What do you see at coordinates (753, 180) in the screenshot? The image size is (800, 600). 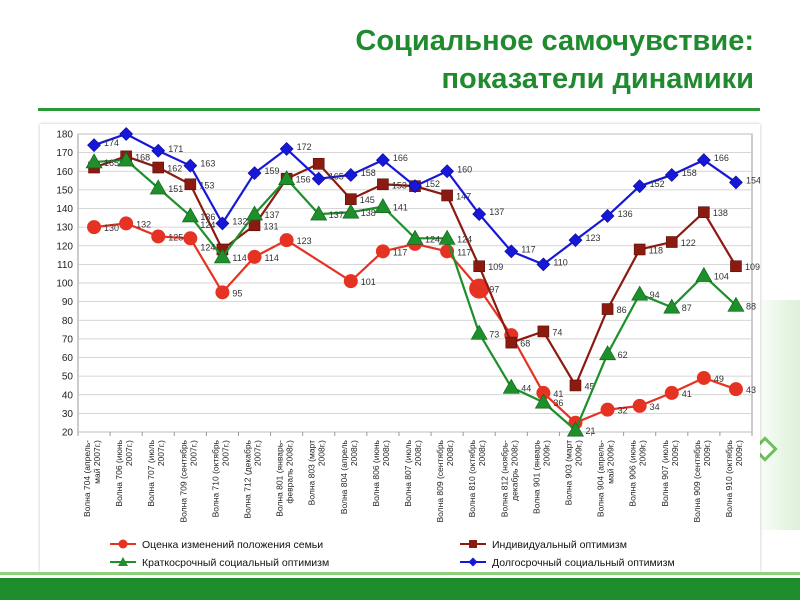 I see `long_term-data-label: 154` at bounding box center [753, 180].